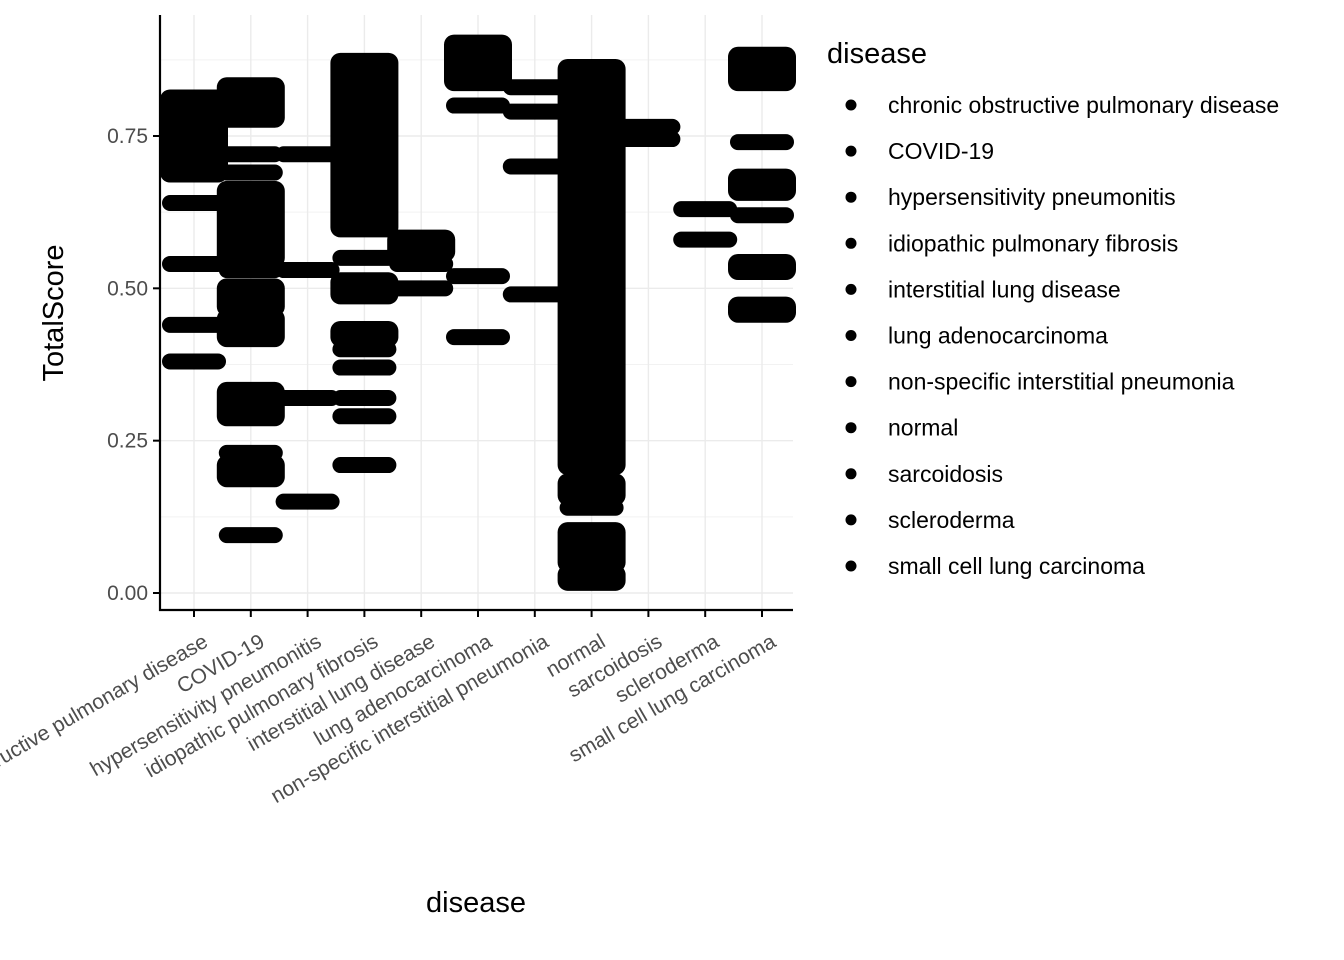  I want to click on legend-label-8: sarcoidosis, so click(945, 474).